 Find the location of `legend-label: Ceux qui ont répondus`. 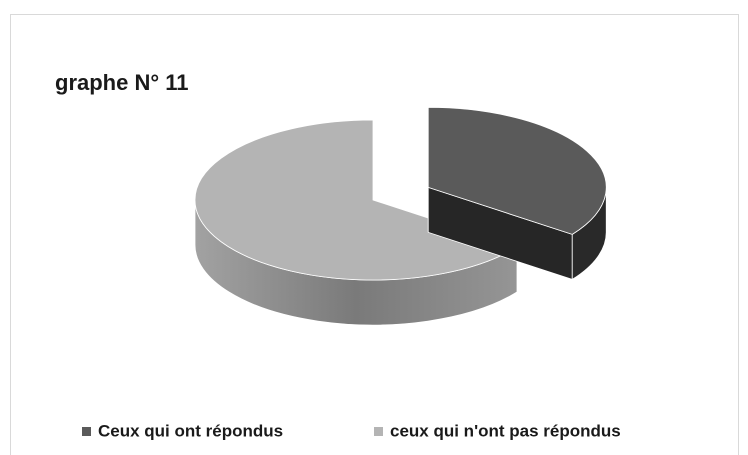

legend-label: Ceux qui ont répondus is located at coordinates (190, 430).